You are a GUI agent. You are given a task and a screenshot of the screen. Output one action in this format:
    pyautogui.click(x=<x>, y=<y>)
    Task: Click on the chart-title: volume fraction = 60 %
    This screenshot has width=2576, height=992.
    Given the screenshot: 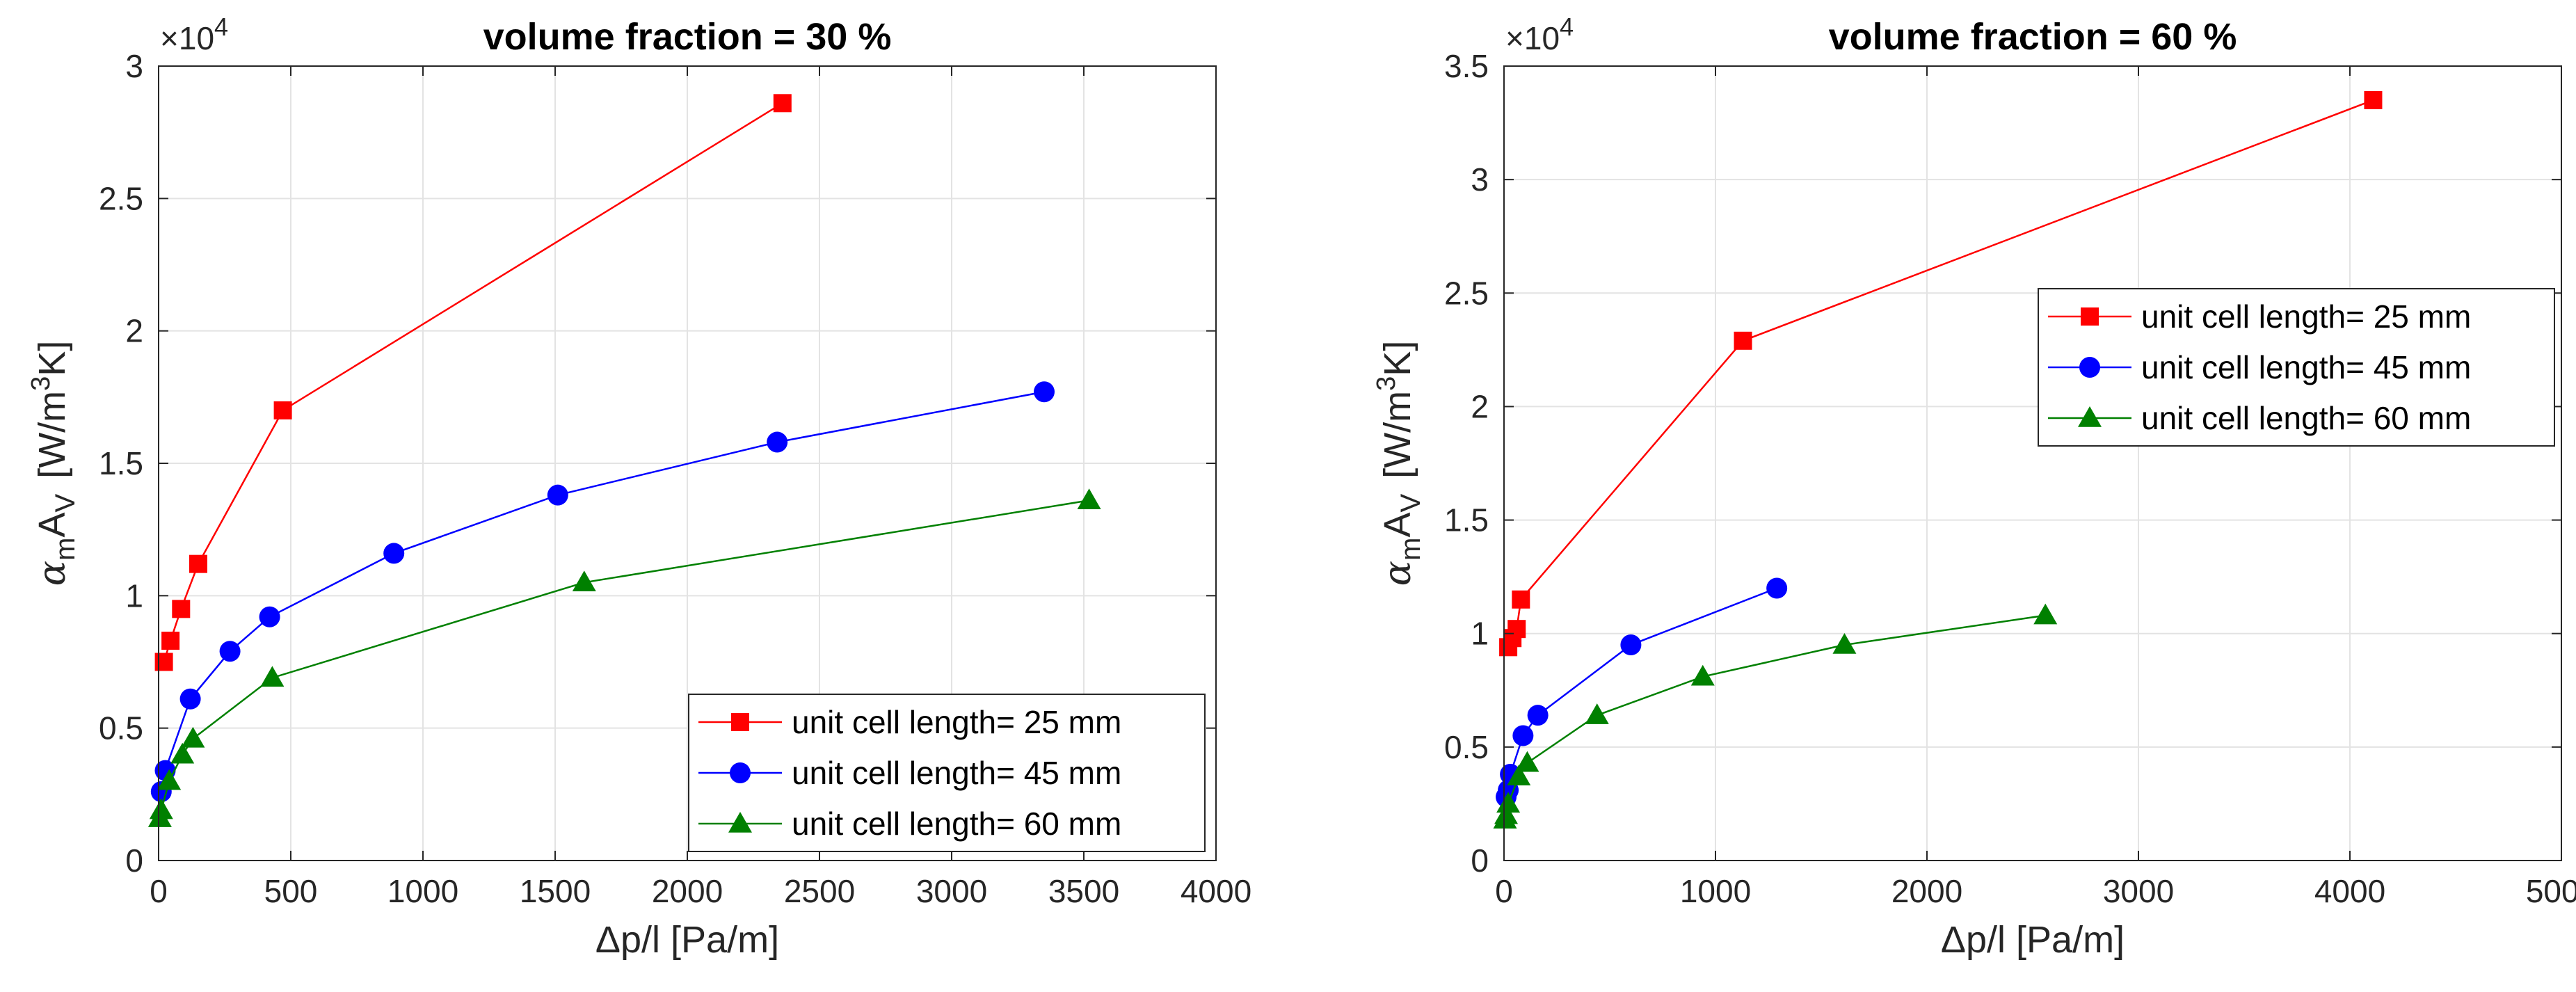 What is the action you would take?
    pyautogui.click(x=2033, y=37)
    